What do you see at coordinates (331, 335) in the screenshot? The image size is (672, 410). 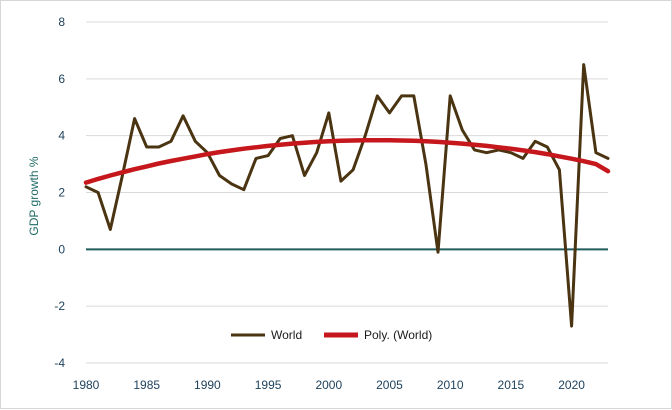 I see `legend: World Poly. (World)` at bounding box center [331, 335].